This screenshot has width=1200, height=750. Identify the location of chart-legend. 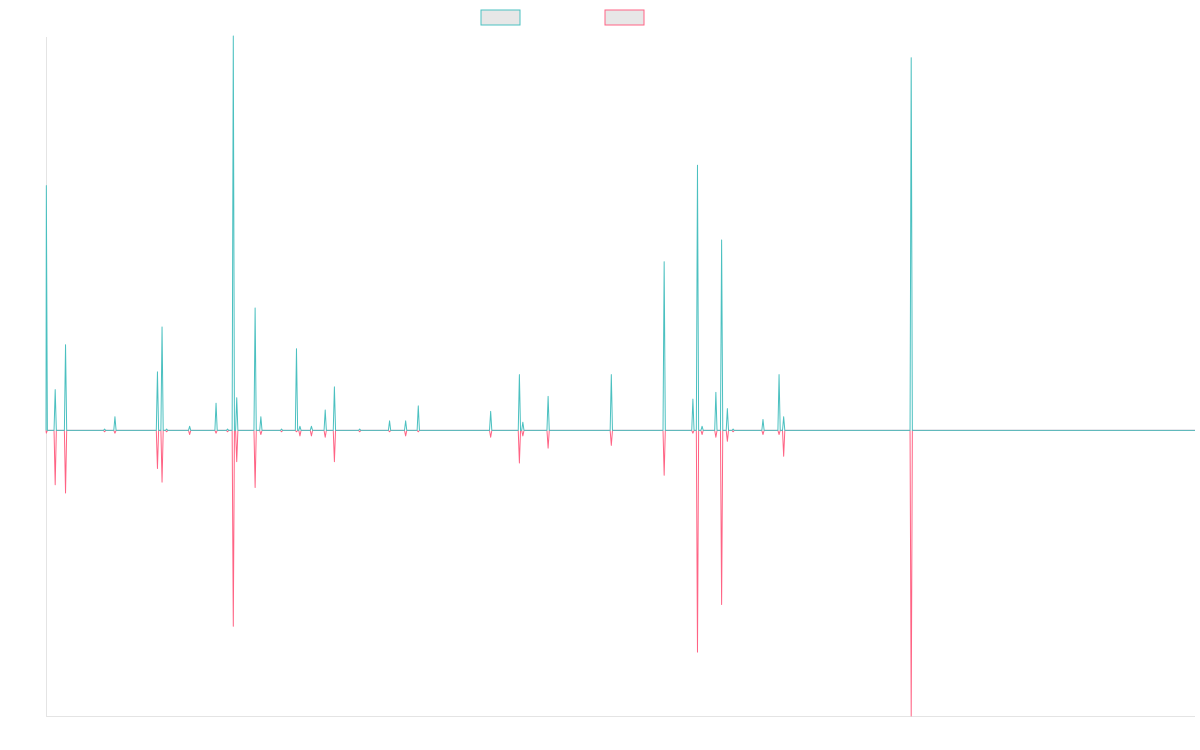
(562, 17).